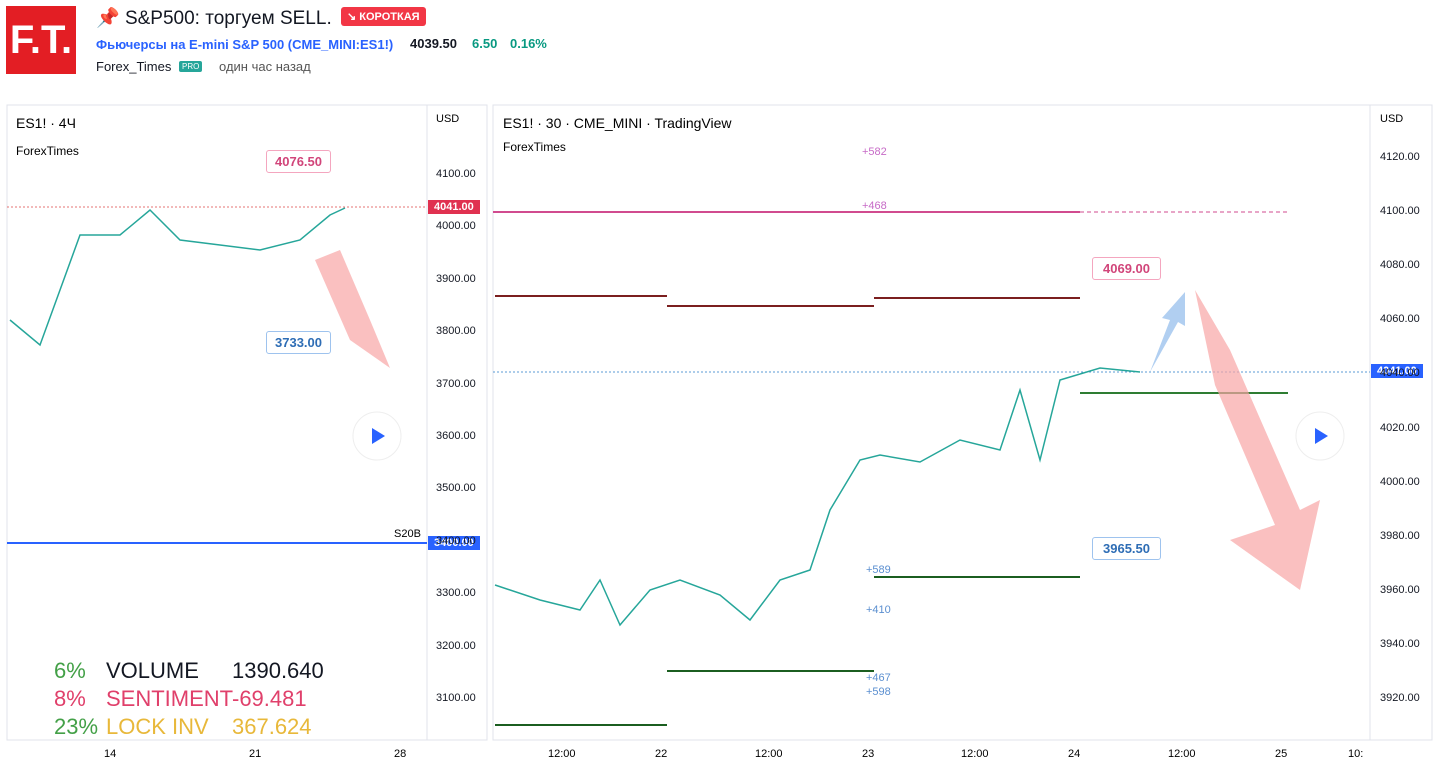  Describe the element at coordinates (170, 698) in the screenshot. I see `stat-name: SENTIMENT` at that location.